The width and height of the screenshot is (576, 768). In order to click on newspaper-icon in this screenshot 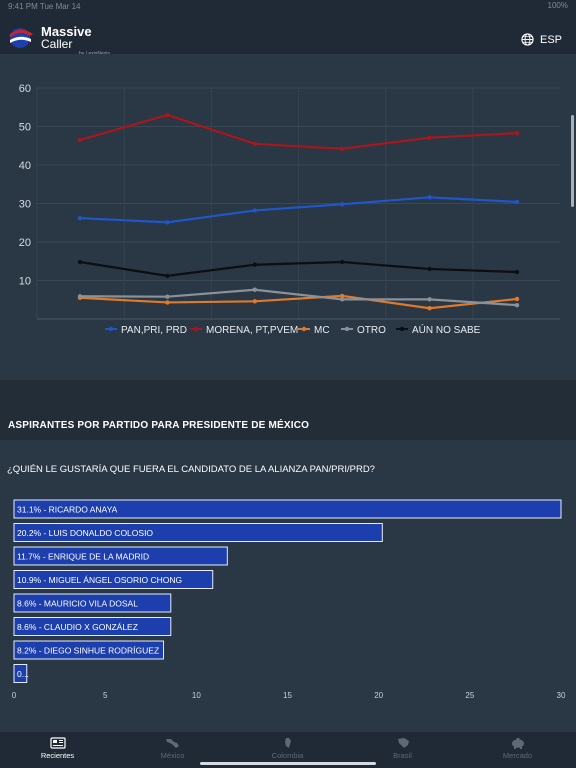, I will do `click(57, 743)`.